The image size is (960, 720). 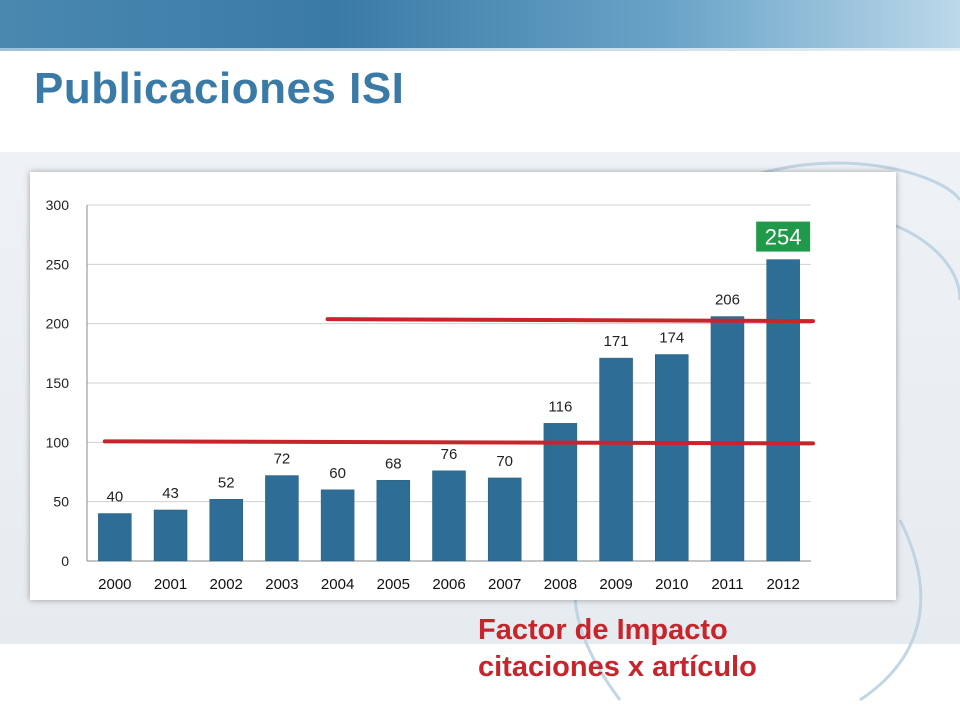 What do you see at coordinates (480, 24) in the screenshot?
I see `header-band` at bounding box center [480, 24].